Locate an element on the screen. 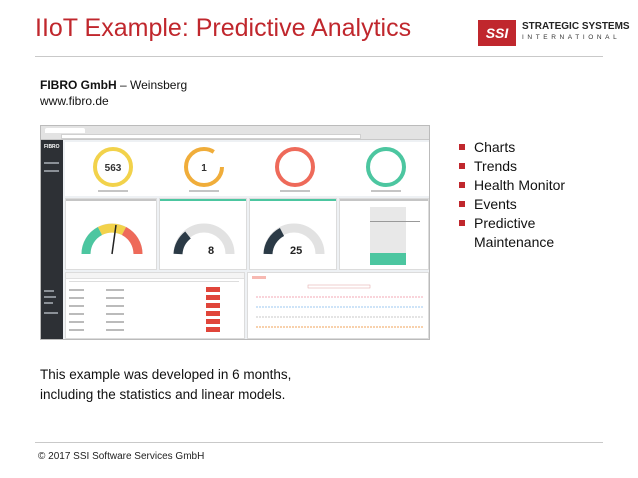 This screenshot has width=638, height=478. level-bar-fill is located at coordinates (388, 259).